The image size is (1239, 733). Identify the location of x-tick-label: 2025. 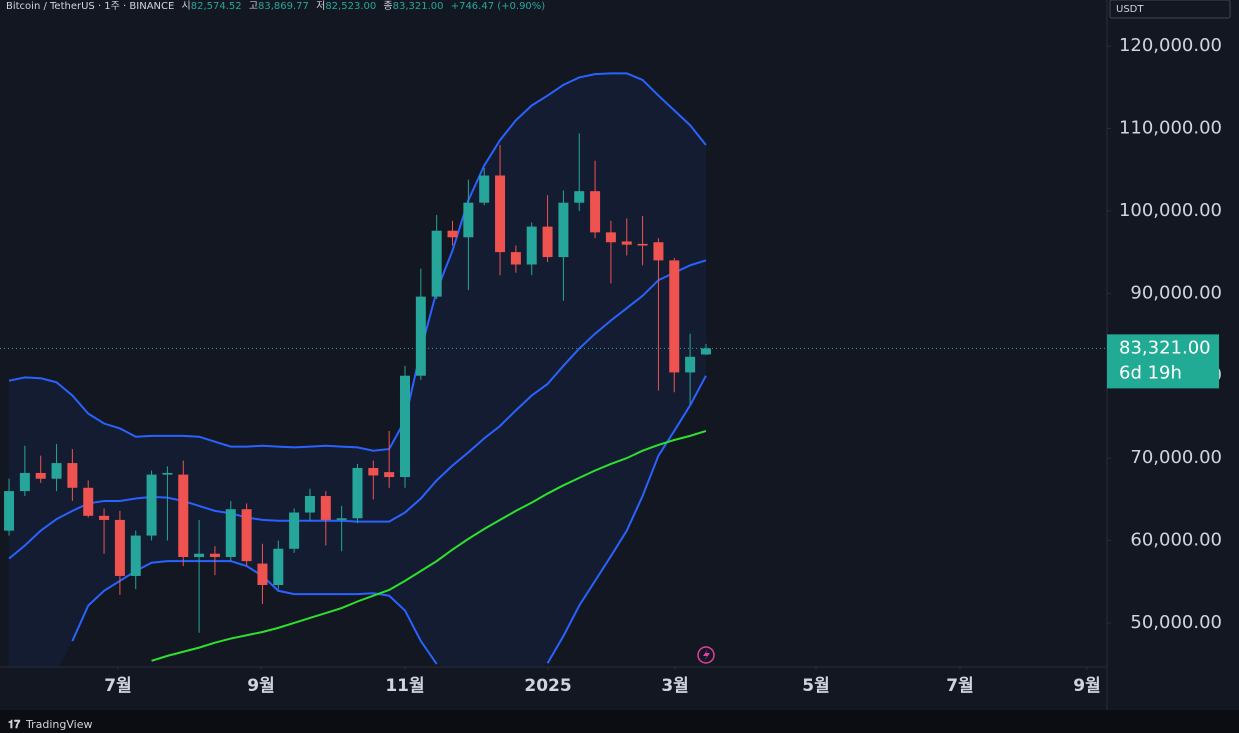
(547, 686).